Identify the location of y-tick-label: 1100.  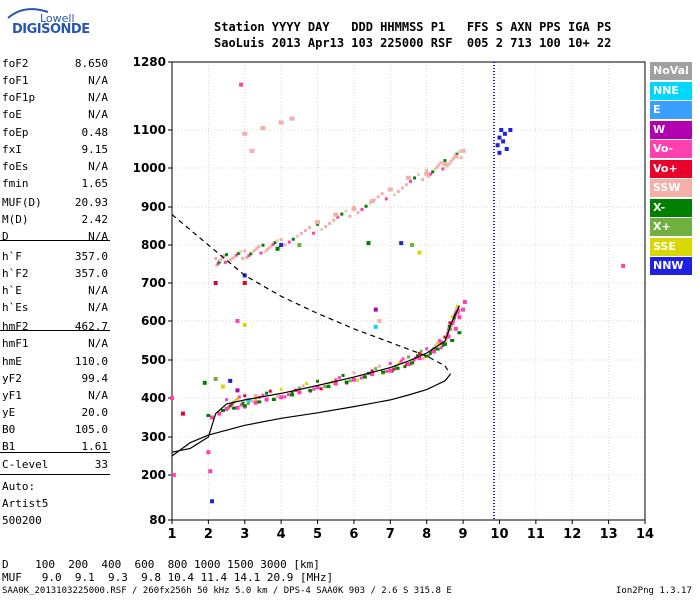
(149, 130).